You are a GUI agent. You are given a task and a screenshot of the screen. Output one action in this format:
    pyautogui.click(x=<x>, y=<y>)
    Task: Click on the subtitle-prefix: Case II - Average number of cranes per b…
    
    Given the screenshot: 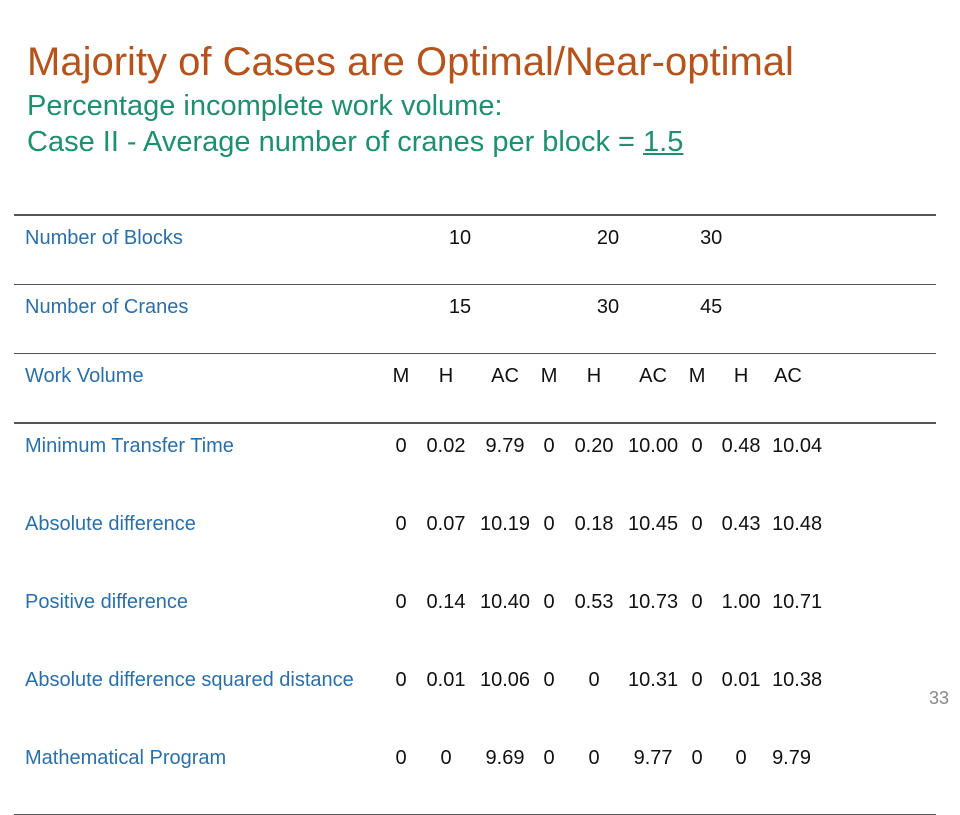 What is the action you would take?
    pyautogui.click(x=335, y=142)
    